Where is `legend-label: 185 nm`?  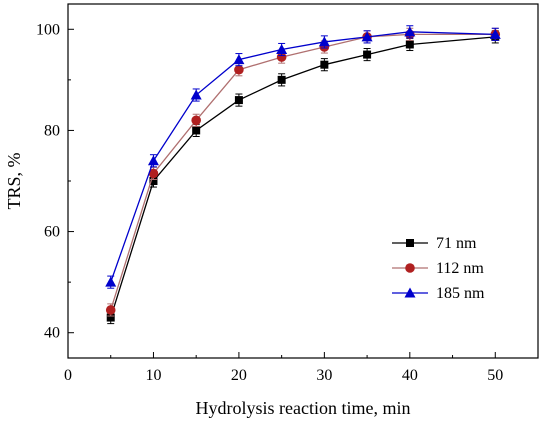
legend-label: 185 nm is located at coordinates (460, 293).